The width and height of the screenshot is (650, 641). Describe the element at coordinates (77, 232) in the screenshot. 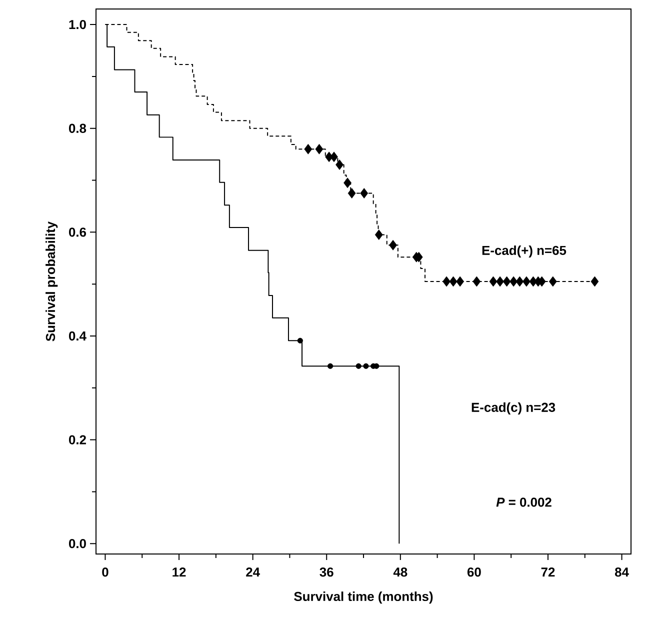

I see `y-tick-label: 0.6` at that location.